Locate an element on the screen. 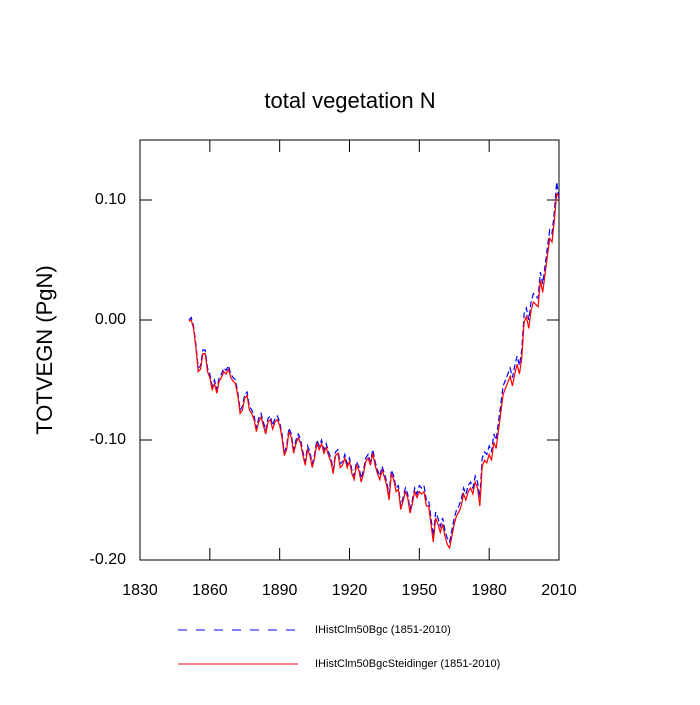 The width and height of the screenshot is (700, 705). legend-label: IHistClm50Bgc (1851-2010) is located at coordinates (383, 630).